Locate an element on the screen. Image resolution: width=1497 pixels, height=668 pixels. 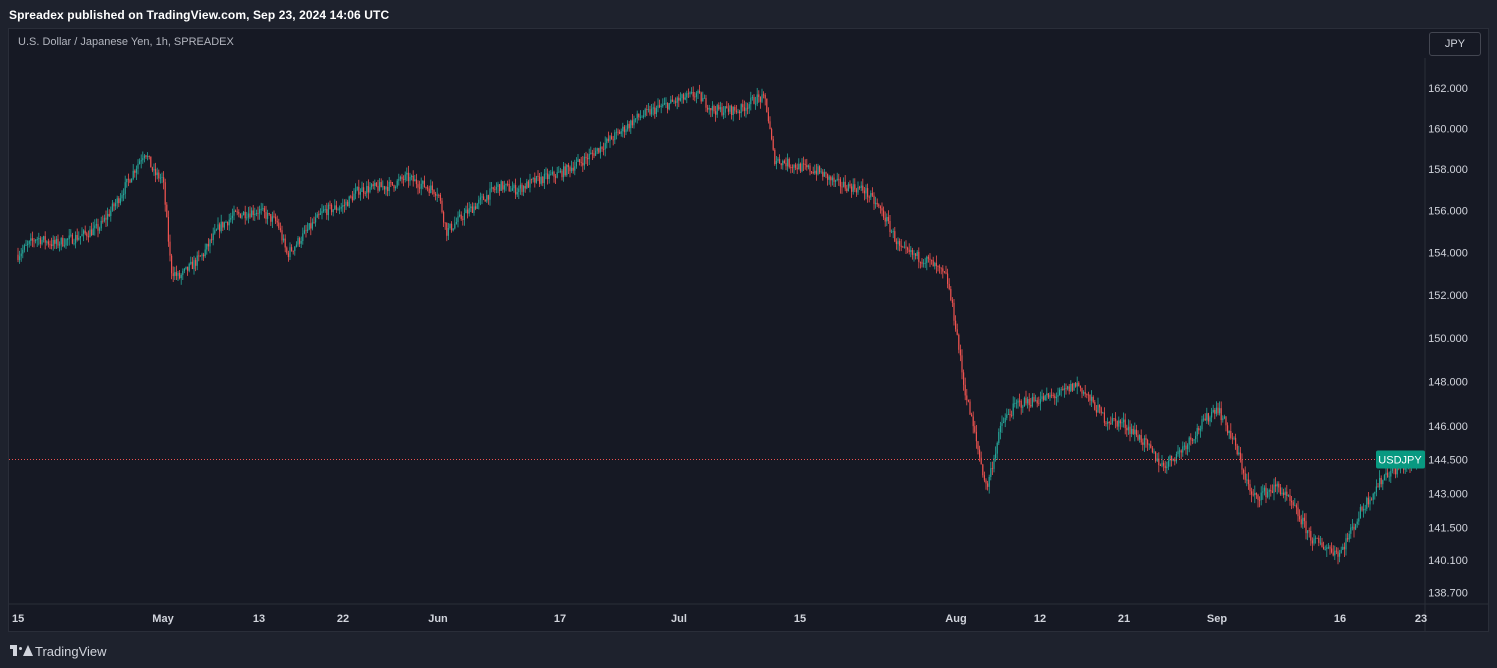
footer-brand: TradingView is located at coordinates (58, 651).